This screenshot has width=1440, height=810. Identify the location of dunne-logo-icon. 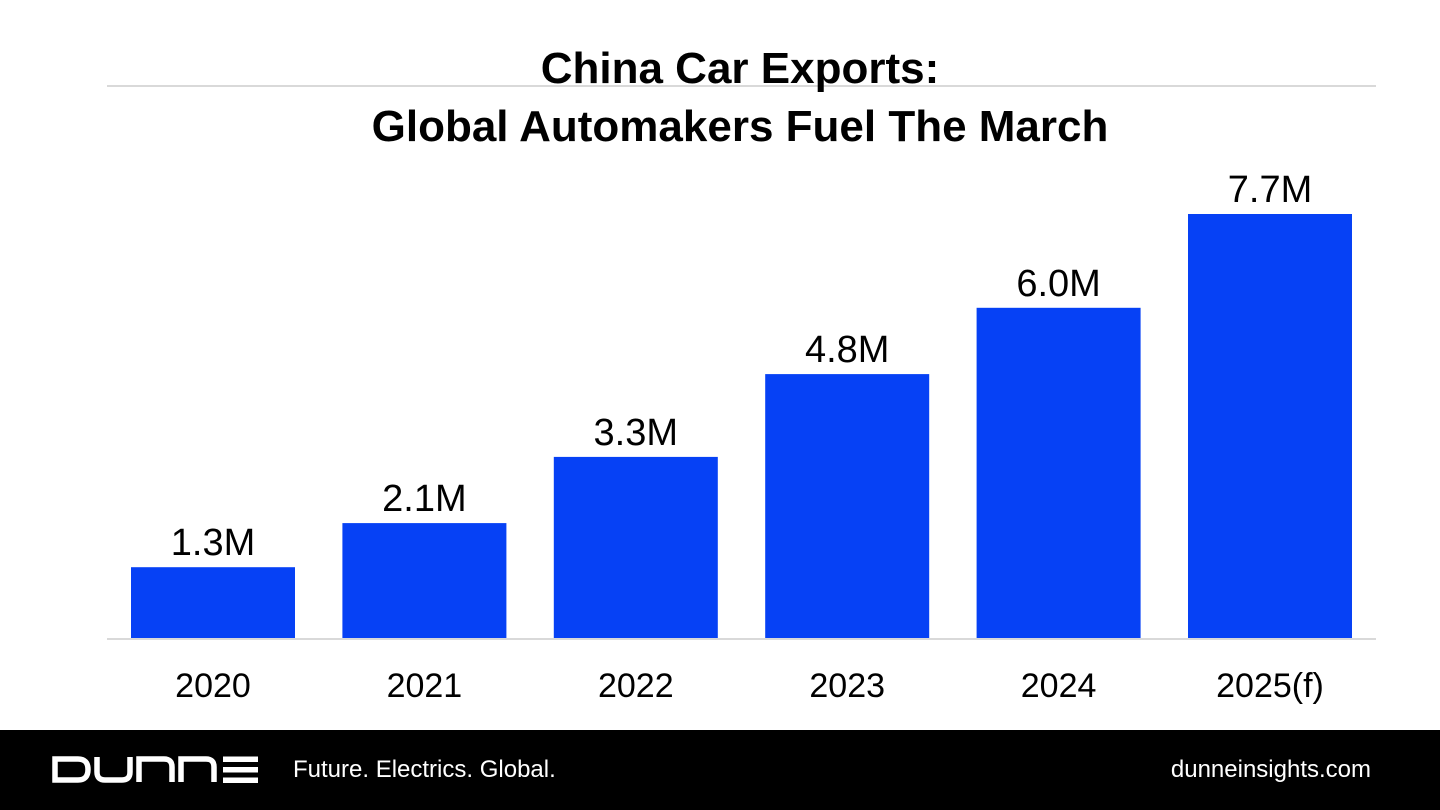
(155, 769).